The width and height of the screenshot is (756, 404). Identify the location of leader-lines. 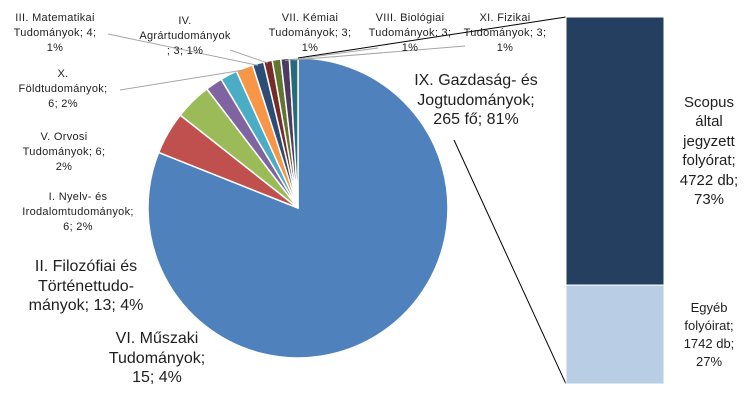
(286, 62).